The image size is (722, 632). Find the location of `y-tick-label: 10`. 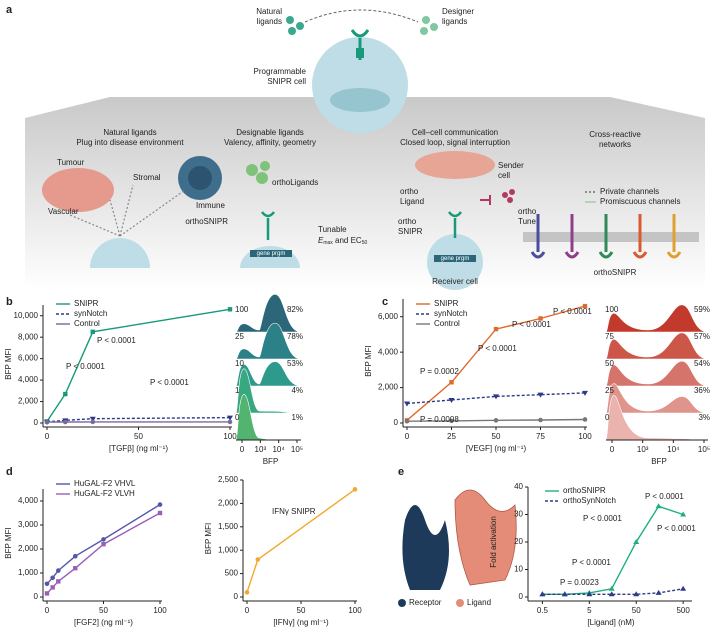

y-tick-label: 10 is located at coordinates (518, 569).